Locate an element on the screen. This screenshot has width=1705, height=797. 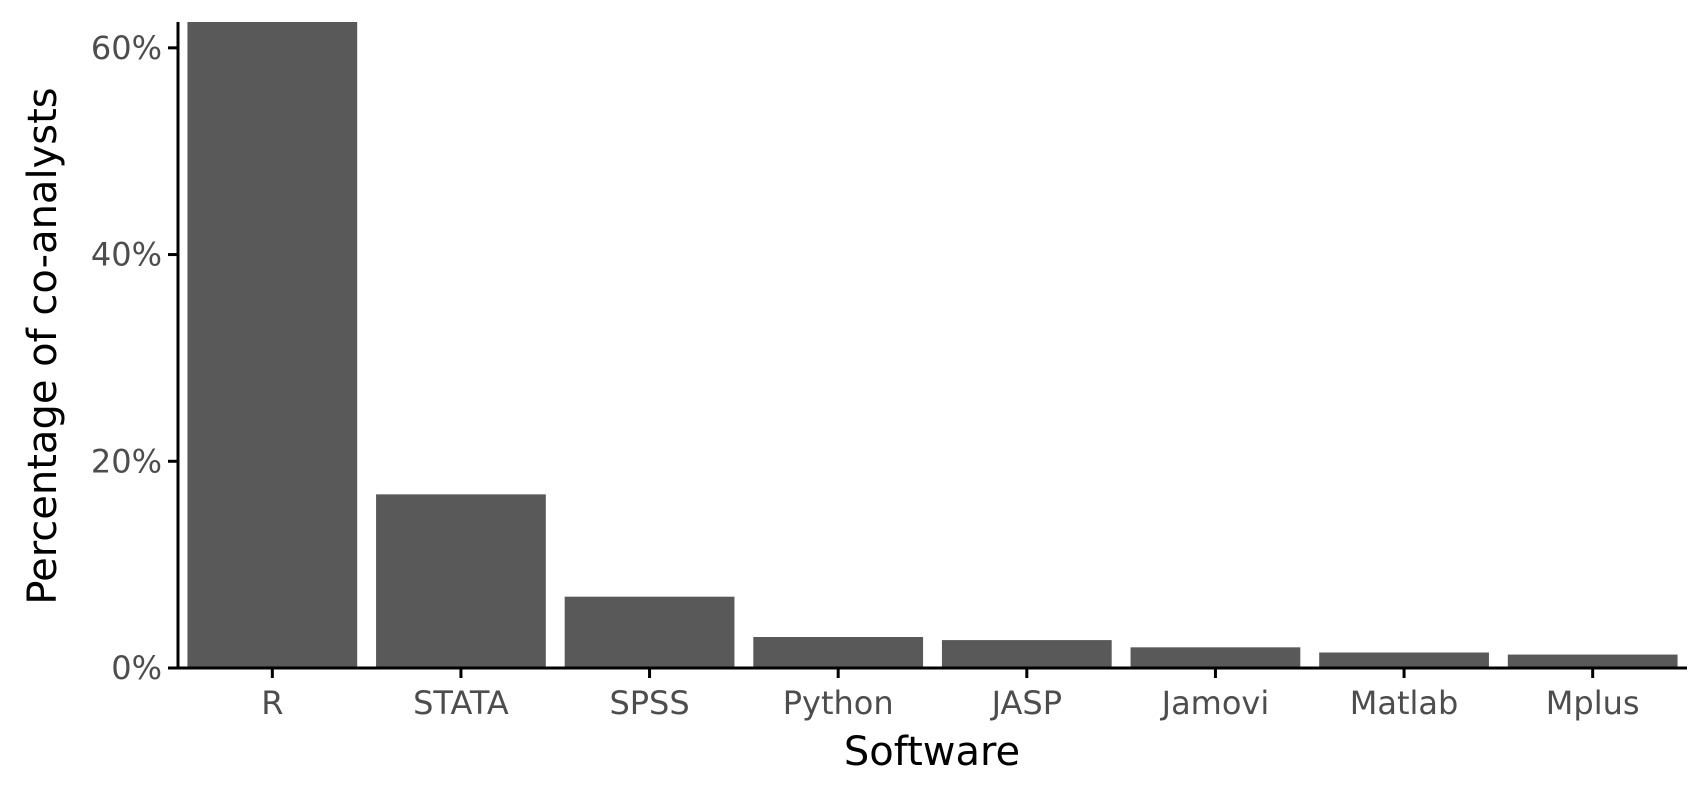
bar-stata is located at coordinates (461, 581).